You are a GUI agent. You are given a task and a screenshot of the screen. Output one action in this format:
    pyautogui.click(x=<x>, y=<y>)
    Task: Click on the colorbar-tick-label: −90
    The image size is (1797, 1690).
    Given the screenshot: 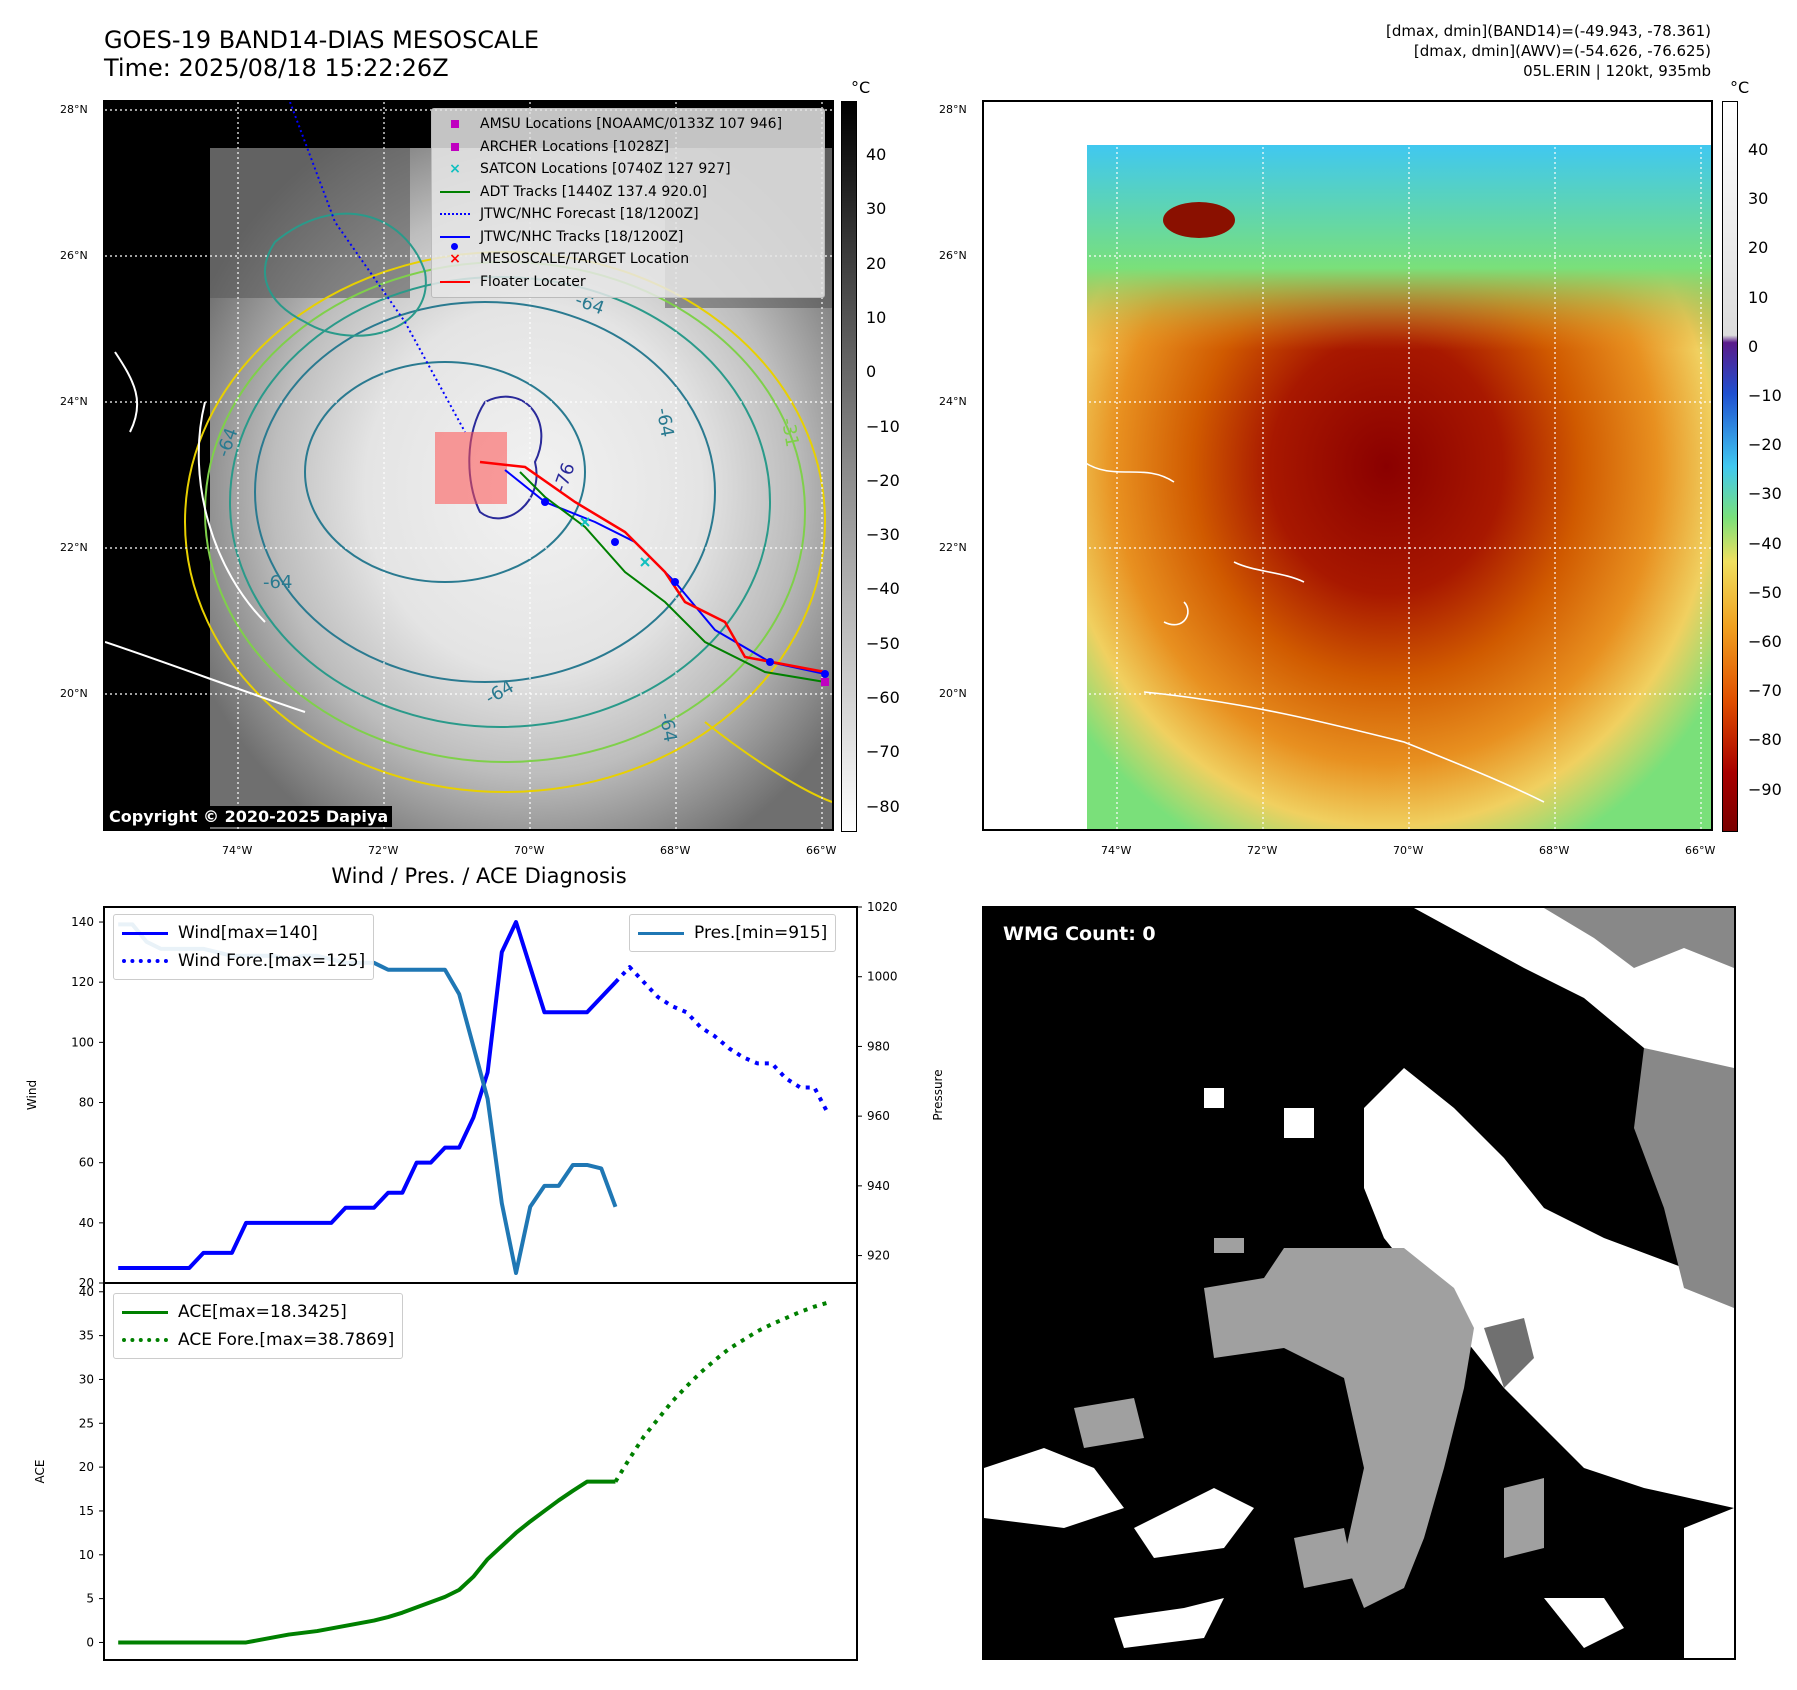 What is the action you would take?
    pyautogui.click(x=1765, y=789)
    